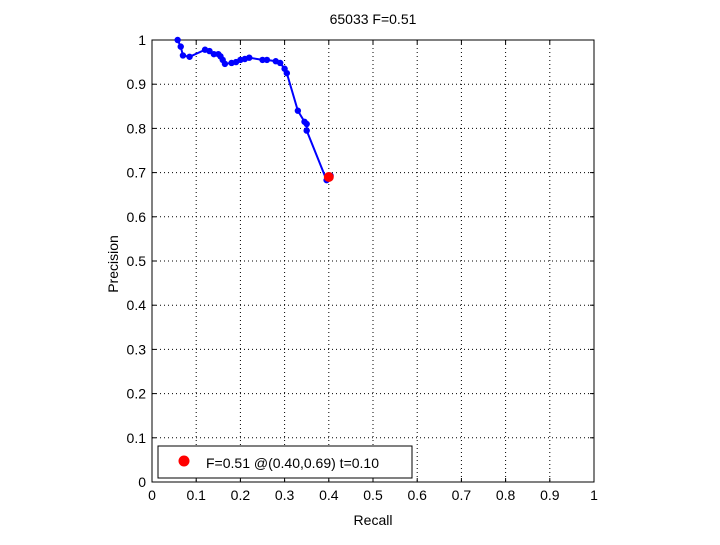 The image size is (720, 545). I want to click on best-point-layer, so click(328, 177).